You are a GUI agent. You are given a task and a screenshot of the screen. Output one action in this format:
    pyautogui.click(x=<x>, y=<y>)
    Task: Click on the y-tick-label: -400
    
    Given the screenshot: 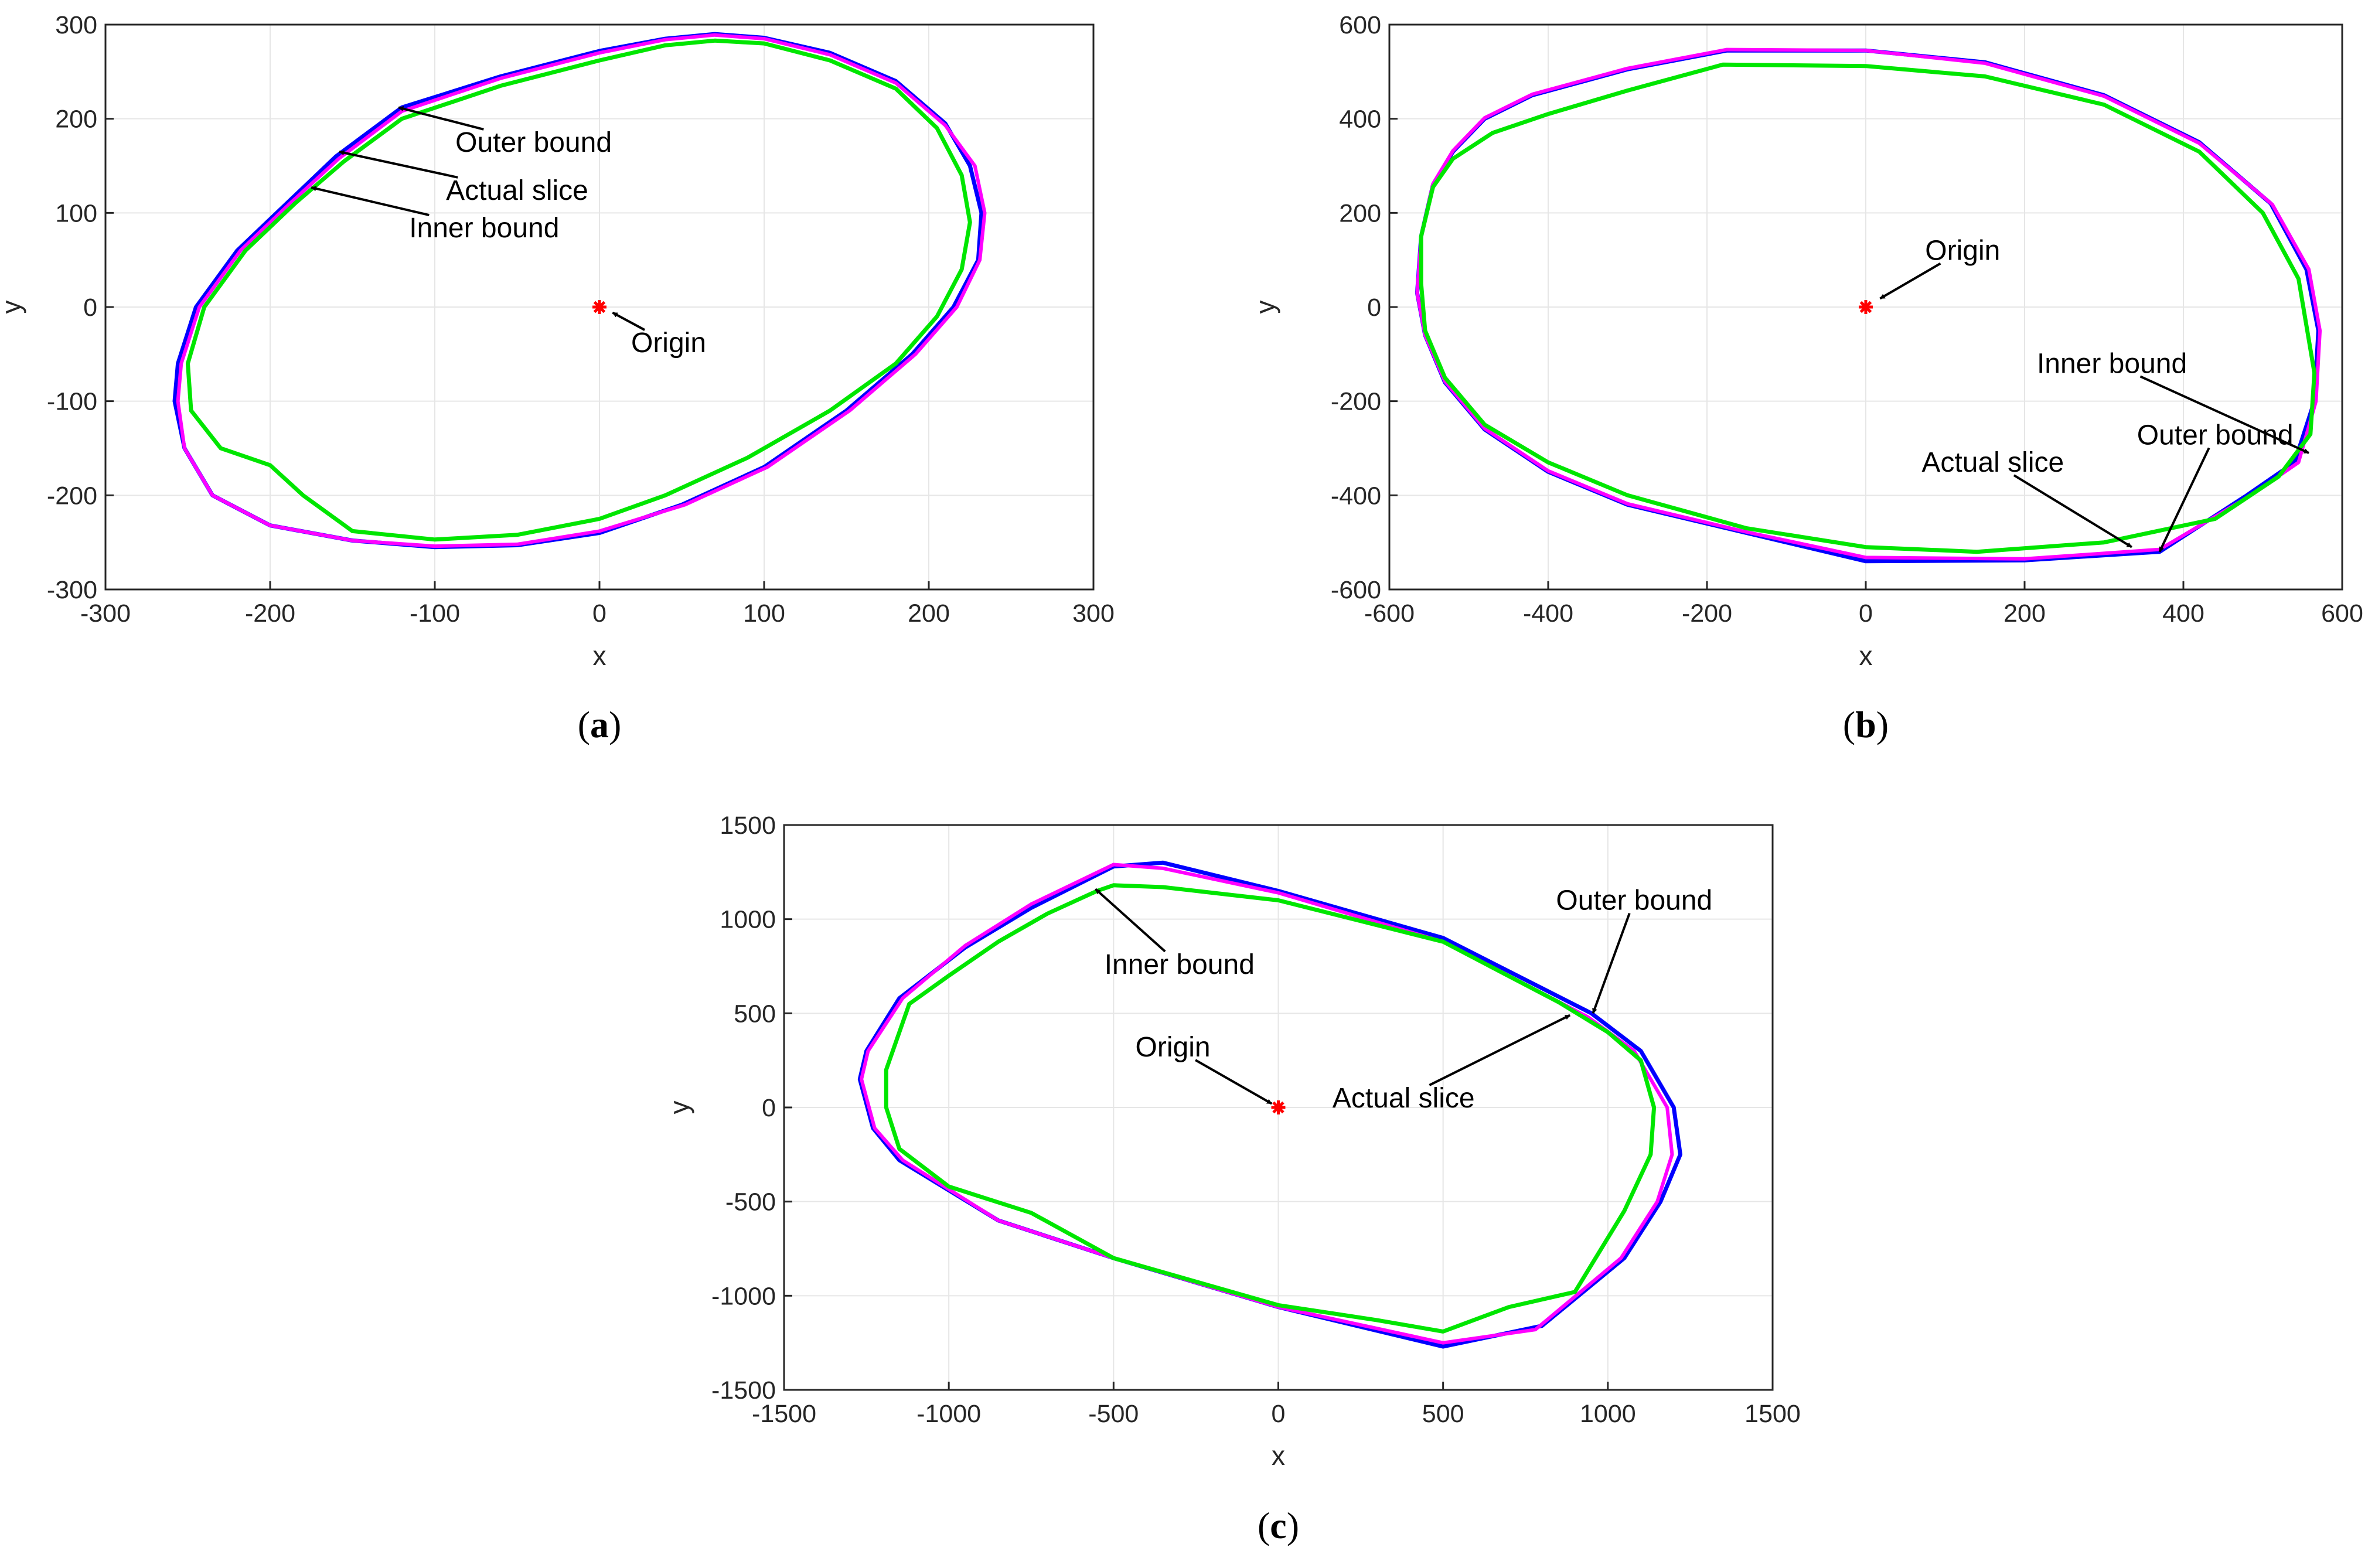 What is the action you would take?
    pyautogui.click(x=1356, y=496)
    